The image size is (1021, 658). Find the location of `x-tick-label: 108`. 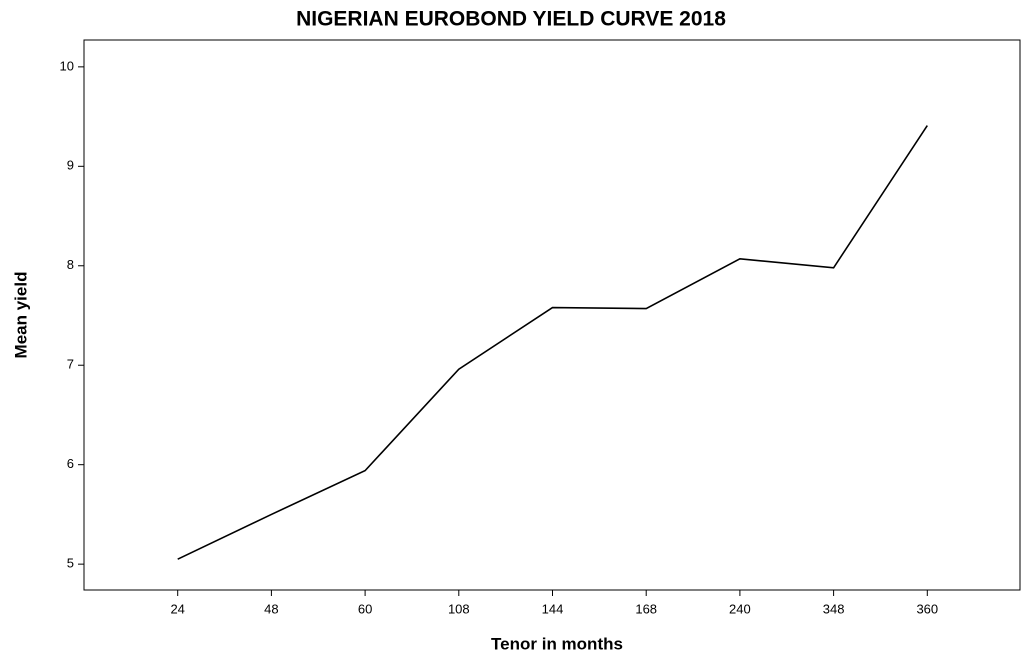

x-tick-label: 108 is located at coordinates (459, 608).